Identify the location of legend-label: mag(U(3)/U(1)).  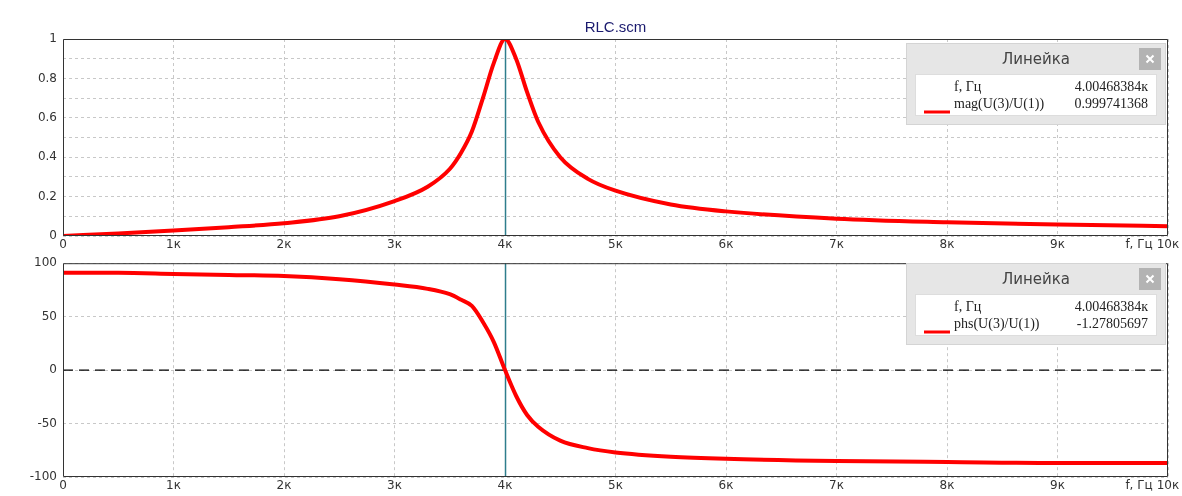
(1000, 103).